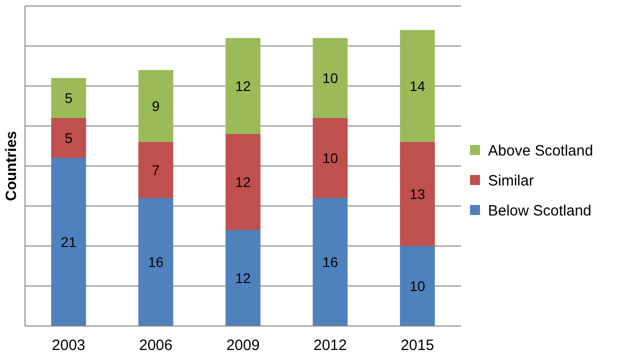 Image resolution: width=629 pixels, height=359 pixels. I want to click on y-axis-title: Countries, so click(11, 166).